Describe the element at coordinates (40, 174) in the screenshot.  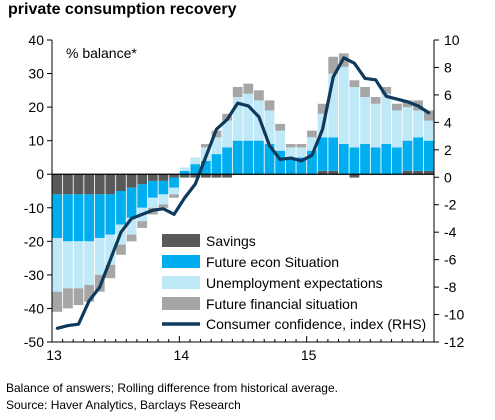
I see `left-tick-label: 0` at that location.